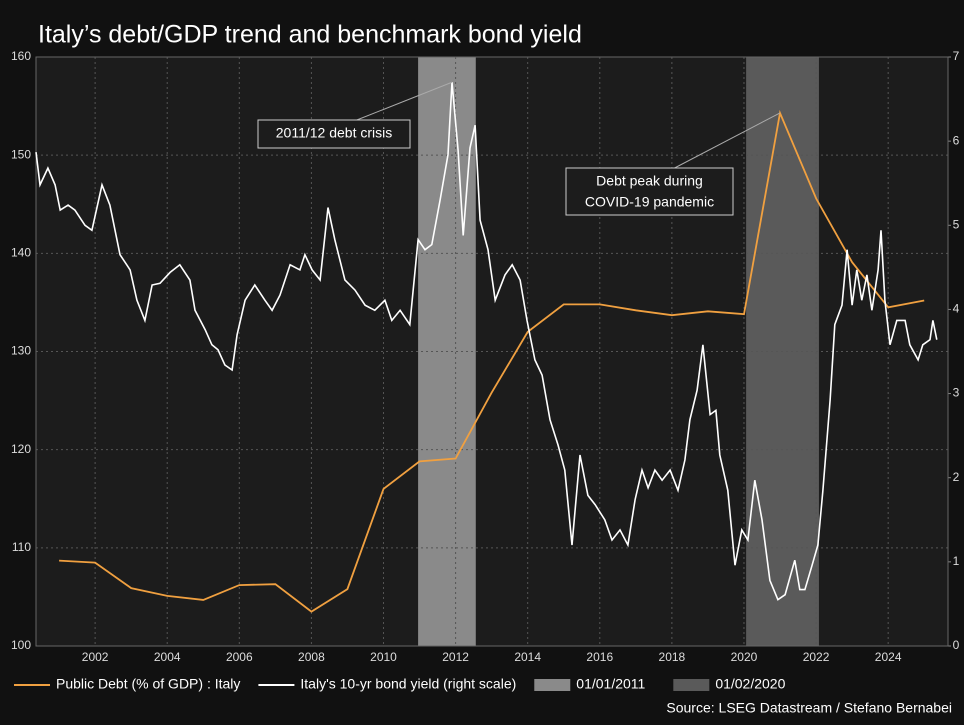  I want to click on x-tick-label: 2020, so click(744, 657).